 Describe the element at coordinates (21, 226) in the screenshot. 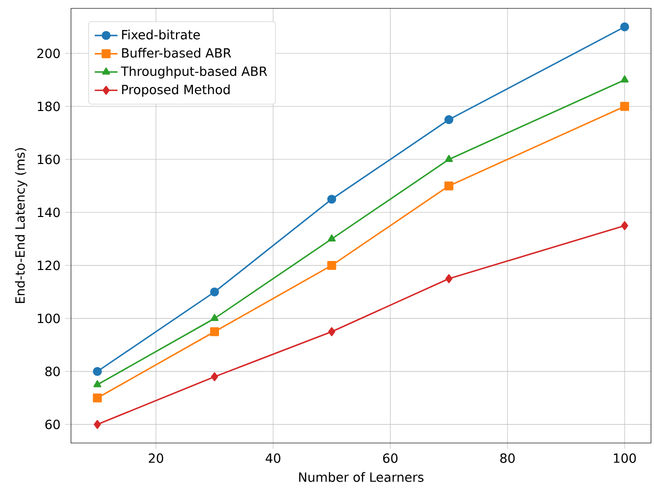

I see `y-axis-title: End-to-End Latency (ms)` at that location.